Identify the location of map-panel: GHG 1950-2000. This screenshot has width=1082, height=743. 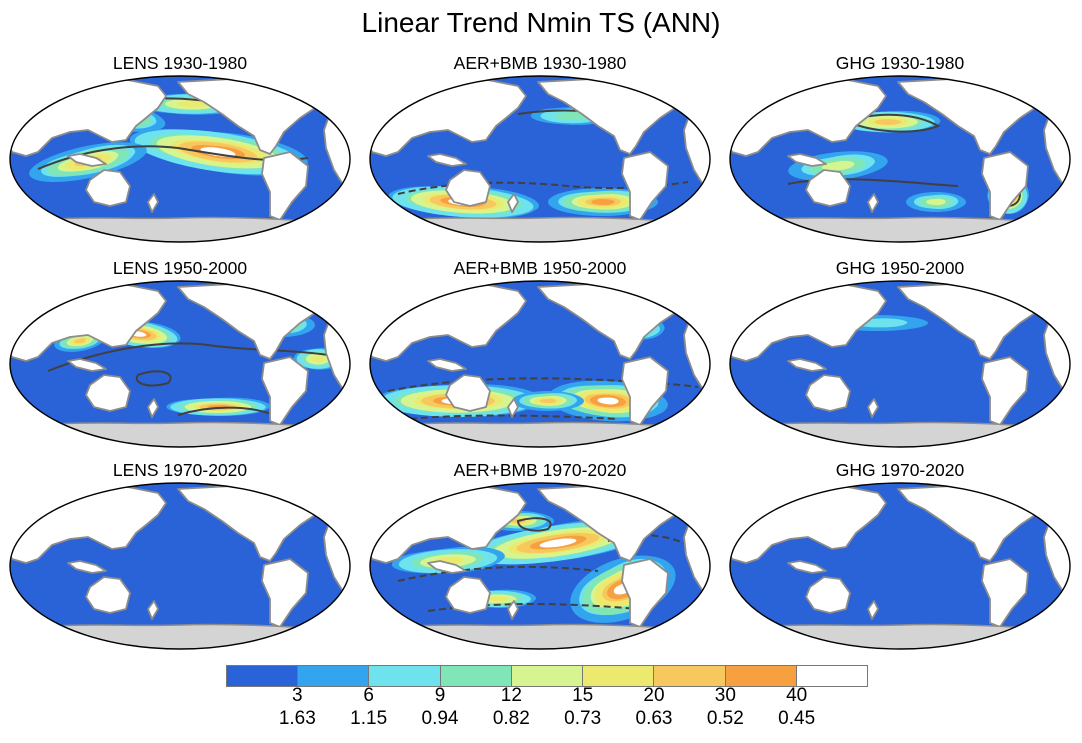
(900, 353).